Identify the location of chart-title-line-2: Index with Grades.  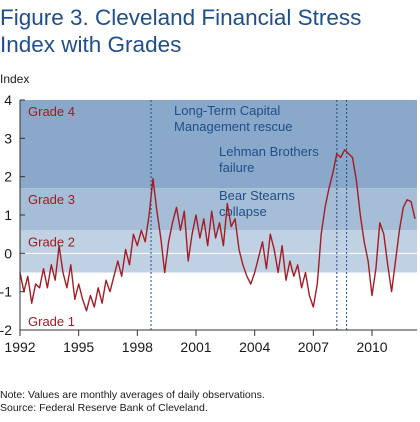
(91, 44).